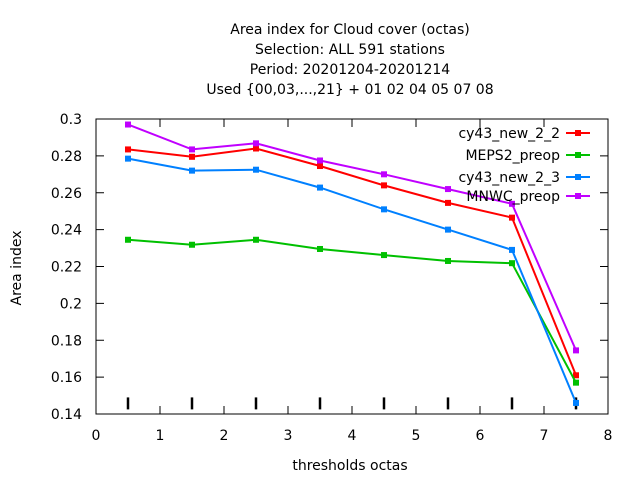 This screenshot has height=480, width=640. Describe the element at coordinates (352, 436) in the screenshot. I see `x-tick-label: 4` at that location.